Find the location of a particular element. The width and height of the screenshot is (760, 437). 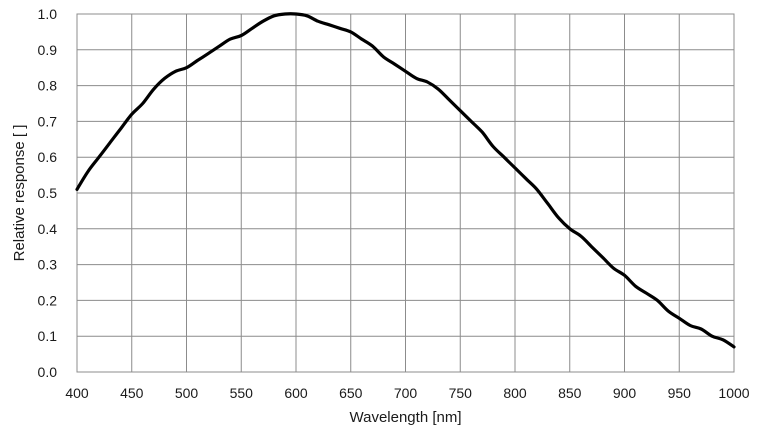

x-axis-tick-labels: 400 450 500 550 600 650 700 750 800 850 900 950 1000 is located at coordinates (407, 393).